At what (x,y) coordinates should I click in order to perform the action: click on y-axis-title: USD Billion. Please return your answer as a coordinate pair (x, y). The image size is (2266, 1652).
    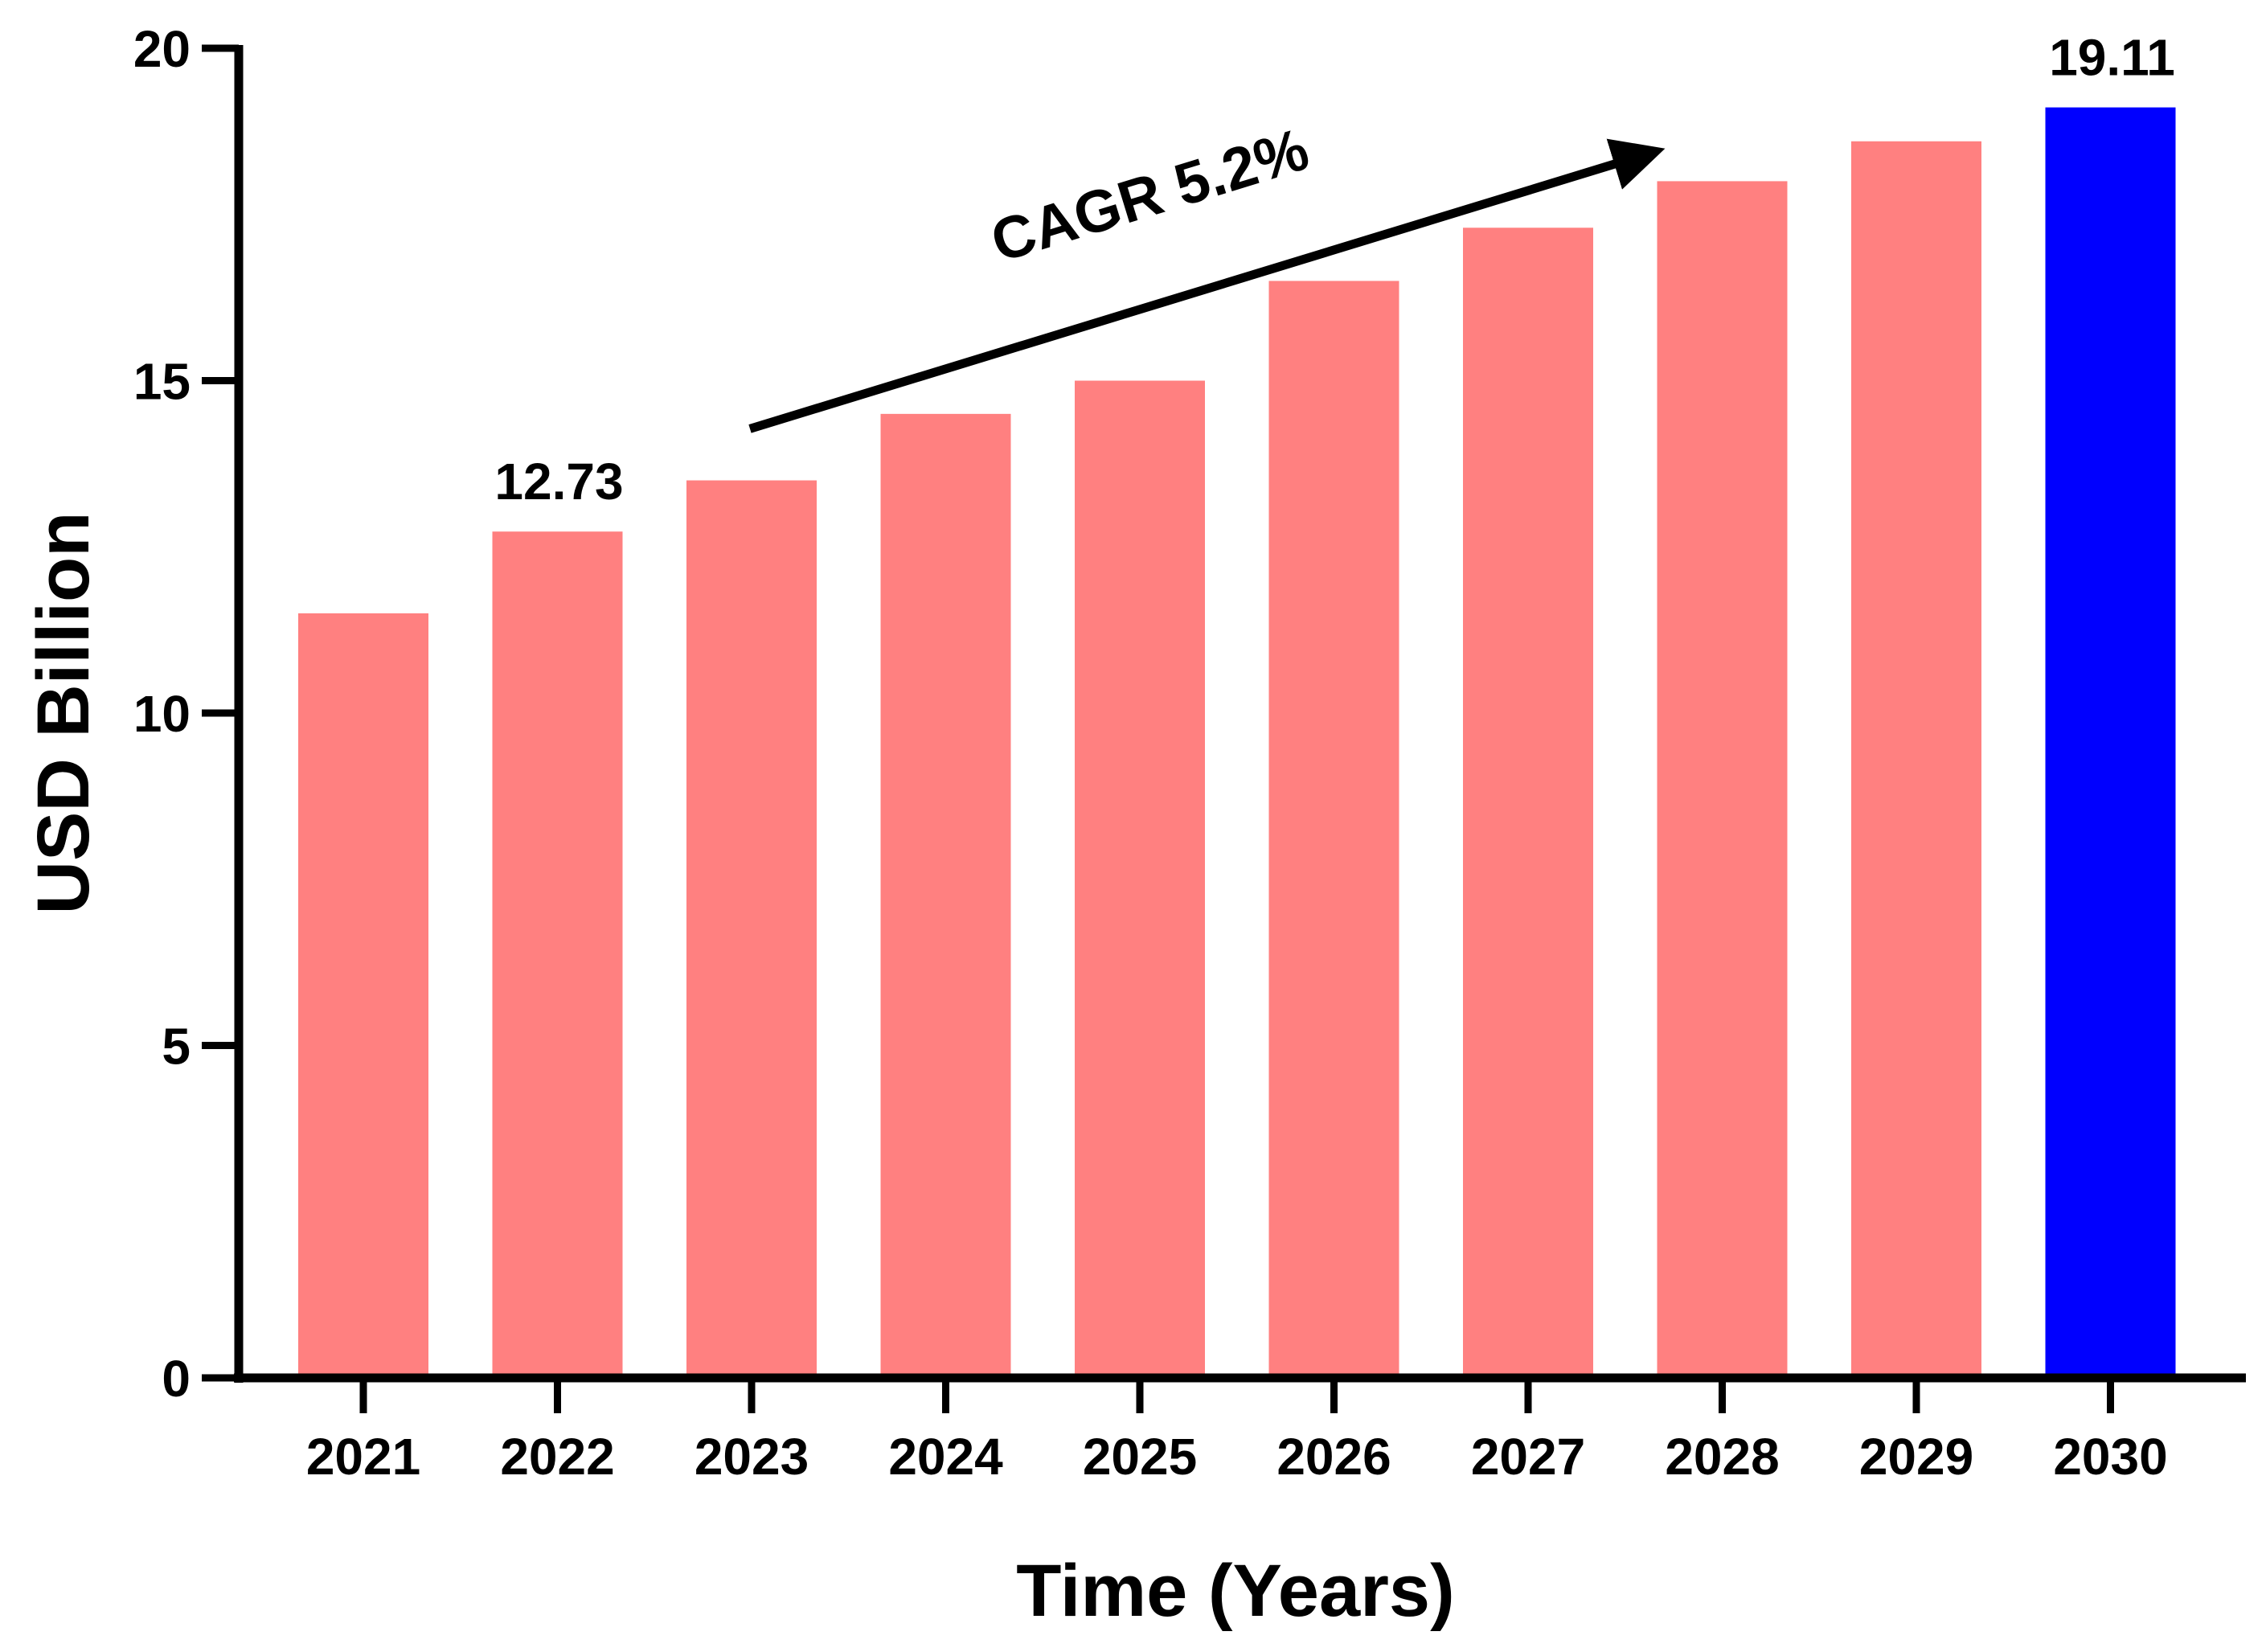
    Looking at the image, I should click on (63, 713).